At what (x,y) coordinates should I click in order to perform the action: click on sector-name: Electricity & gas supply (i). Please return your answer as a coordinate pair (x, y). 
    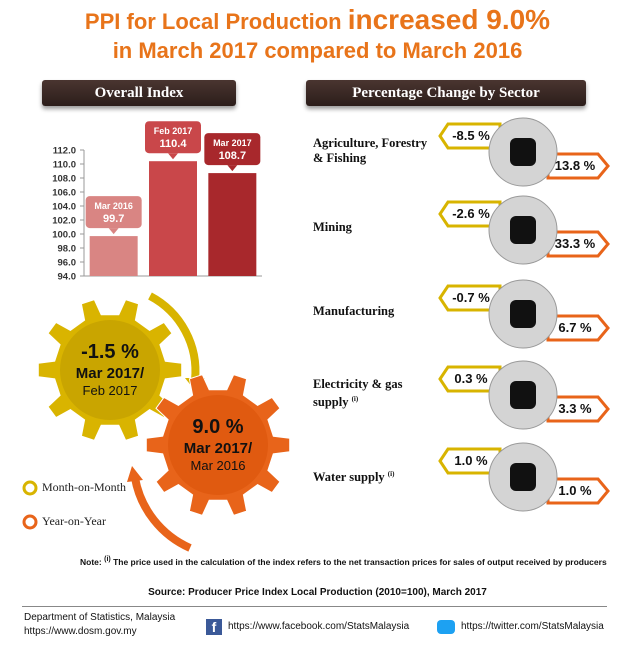
    Looking at the image, I should click on (375, 393).